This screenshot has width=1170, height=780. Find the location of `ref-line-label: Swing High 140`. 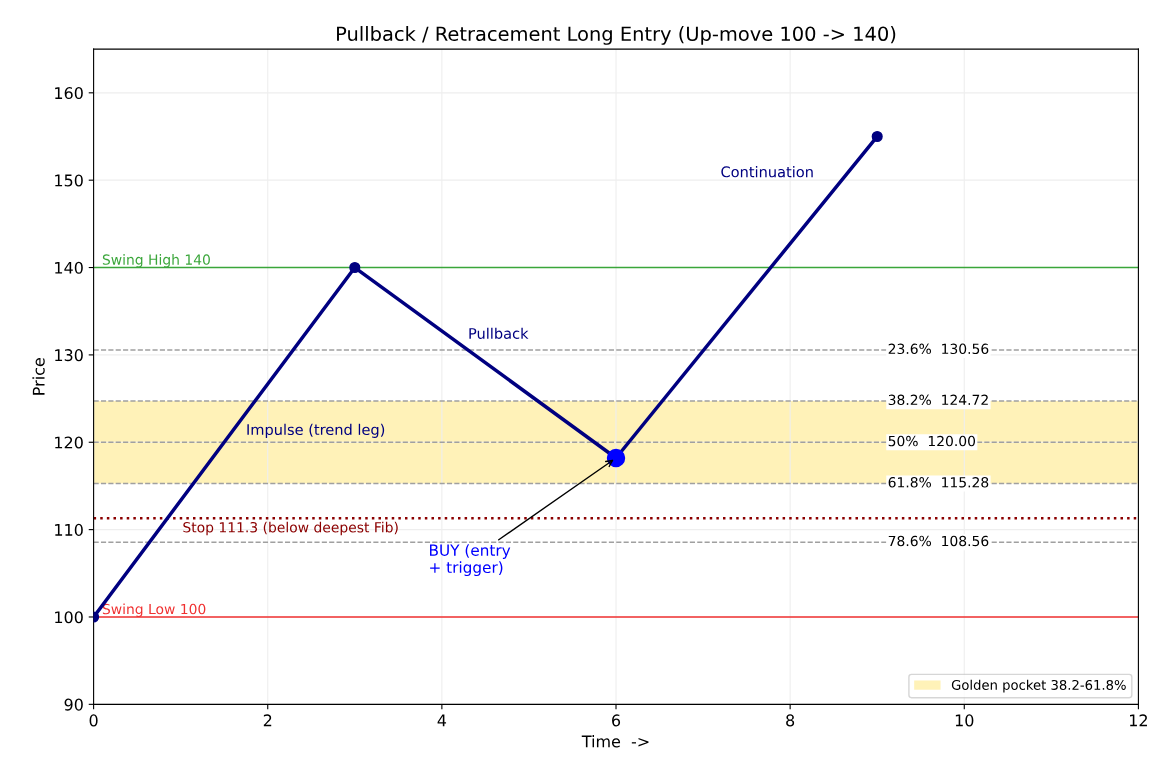

ref-line-label: Swing High 140 is located at coordinates (156, 261).